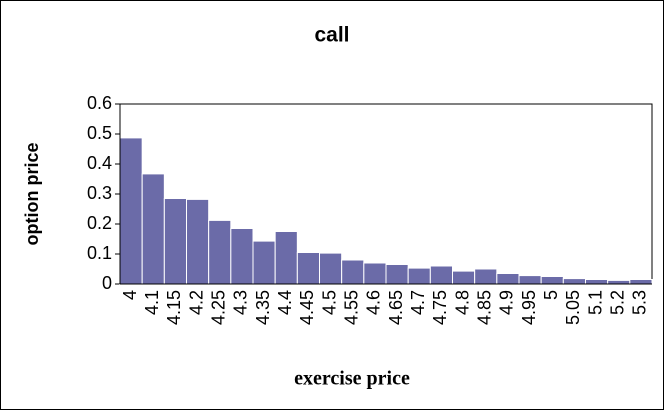  I want to click on x-tick-label: 4.15, so click(174, 307).